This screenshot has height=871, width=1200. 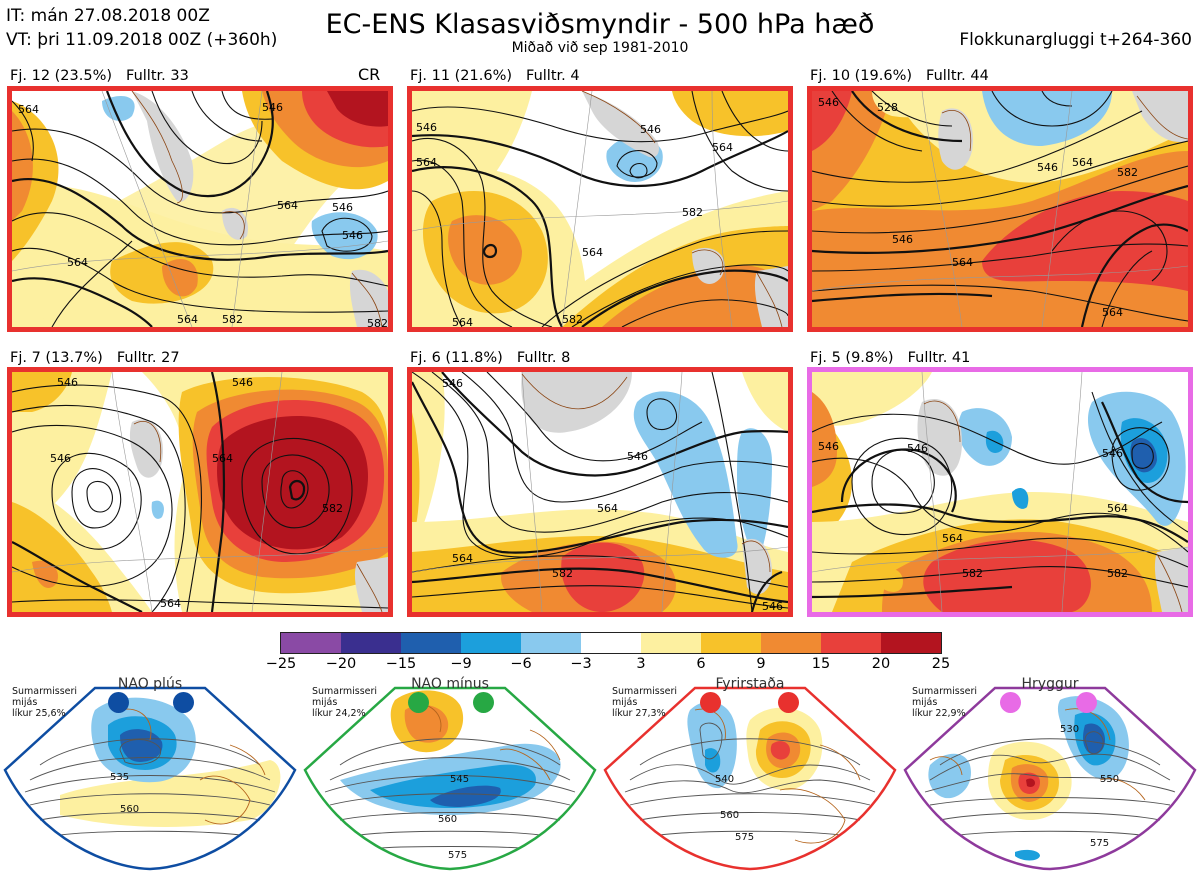 What do you see at coordinates (95, 358) in the screenshot?
I see `cluster-label: Fj. 7 (13.7%) Fulltr. 27` at bounding box center [95, 358].